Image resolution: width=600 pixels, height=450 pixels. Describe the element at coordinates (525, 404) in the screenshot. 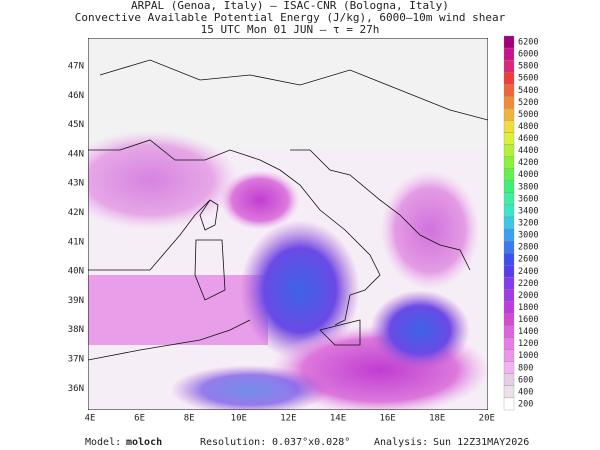

I see `colorbar-label: 200` at that location.